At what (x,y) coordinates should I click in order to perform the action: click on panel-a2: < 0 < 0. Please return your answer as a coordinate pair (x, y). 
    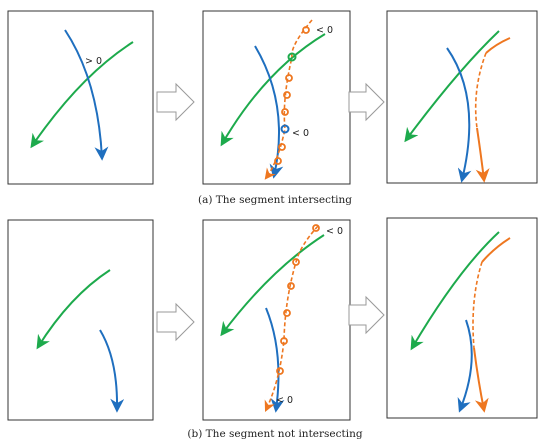
    Looking at the image, I should click on (276, 97).